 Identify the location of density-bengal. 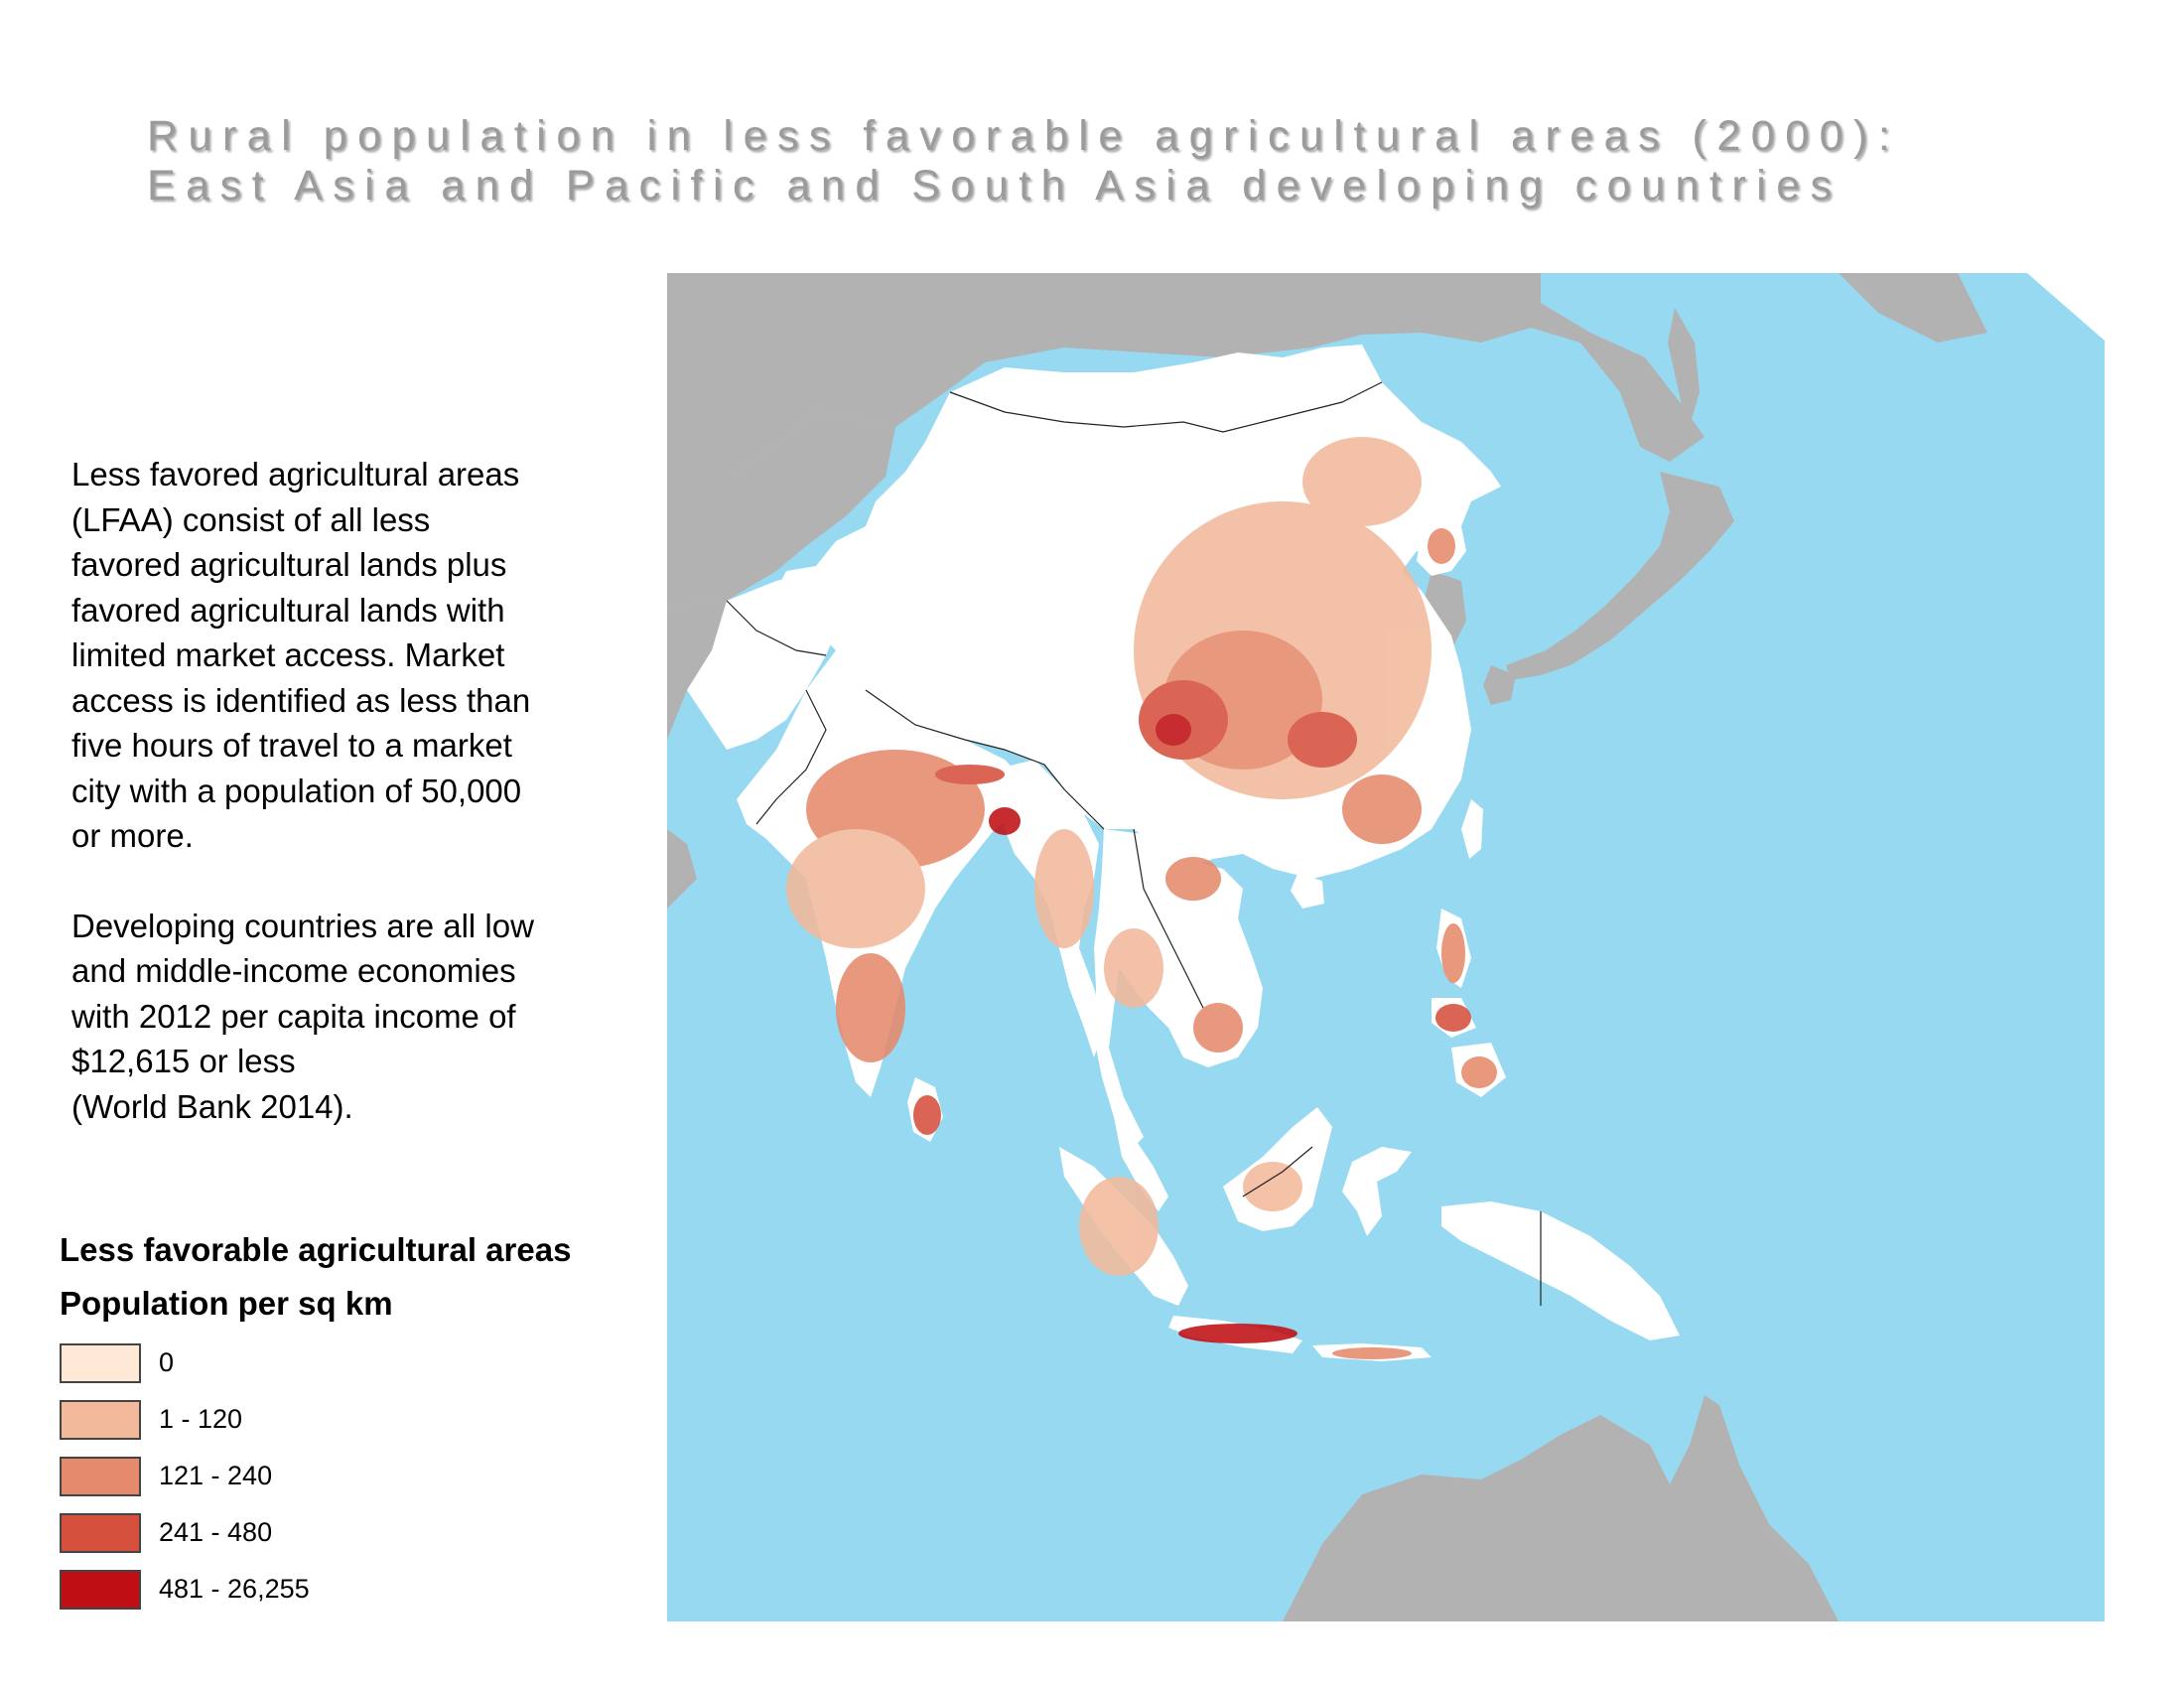
(1005, 821).